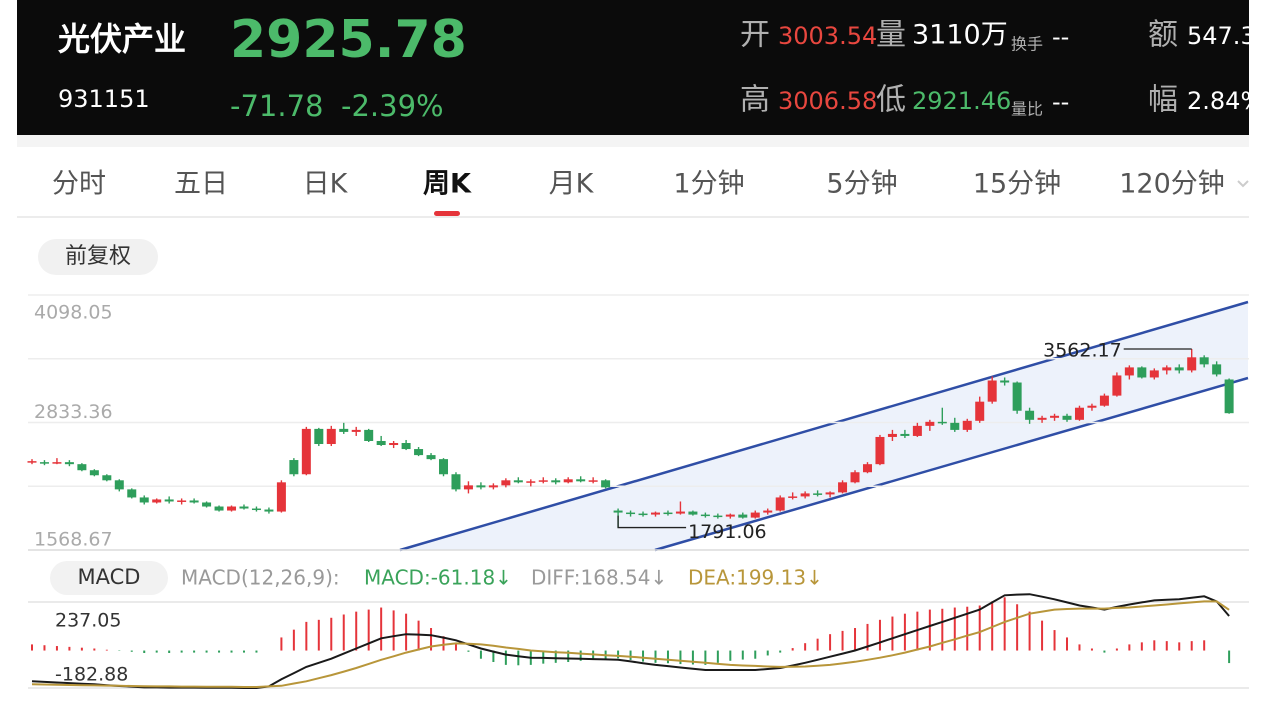  Describe the element at coordinates (1263, 360) in the screenshot. I see `right-margin` at that location.